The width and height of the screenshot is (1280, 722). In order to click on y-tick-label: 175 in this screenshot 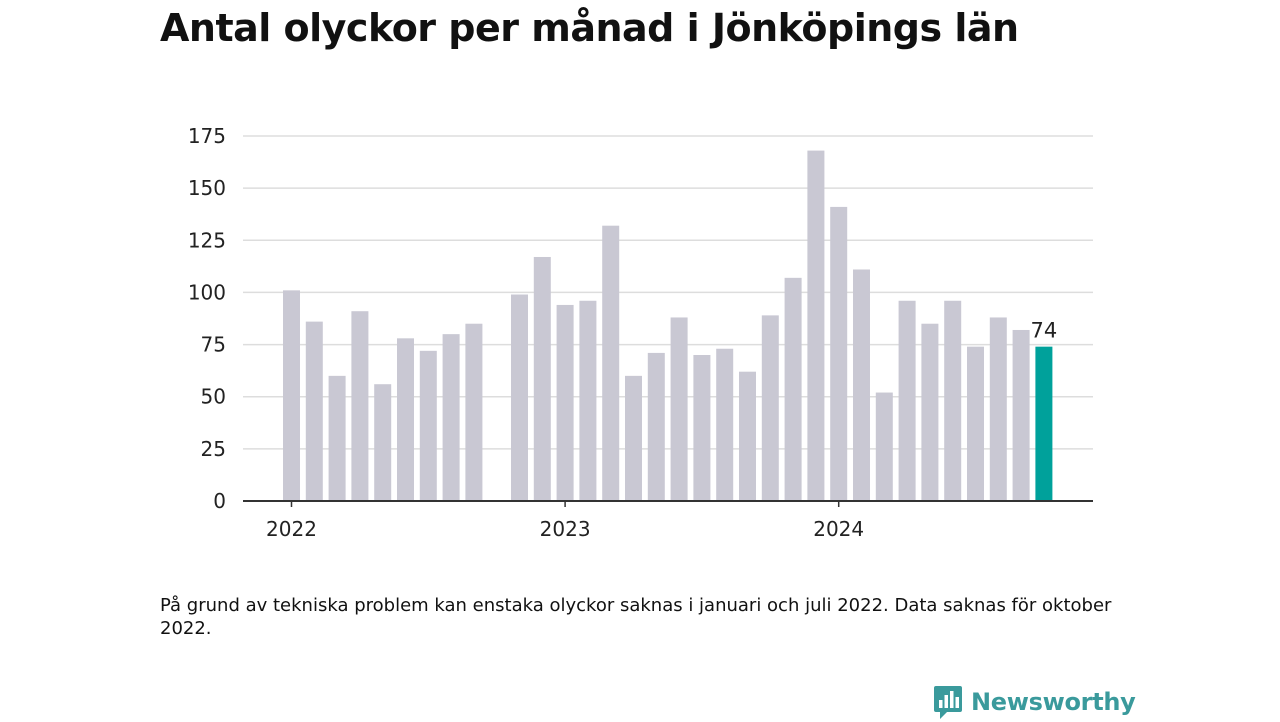, I will do `click(207, 136)`.